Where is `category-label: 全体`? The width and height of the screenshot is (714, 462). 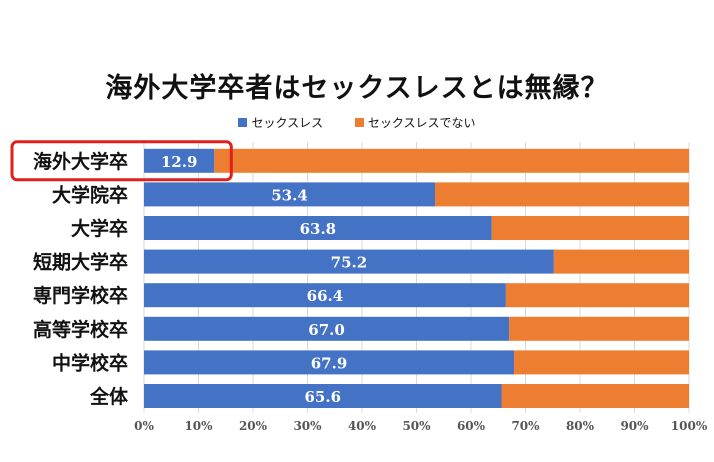
category-label: 全体 is located at coordinates (109, 396).